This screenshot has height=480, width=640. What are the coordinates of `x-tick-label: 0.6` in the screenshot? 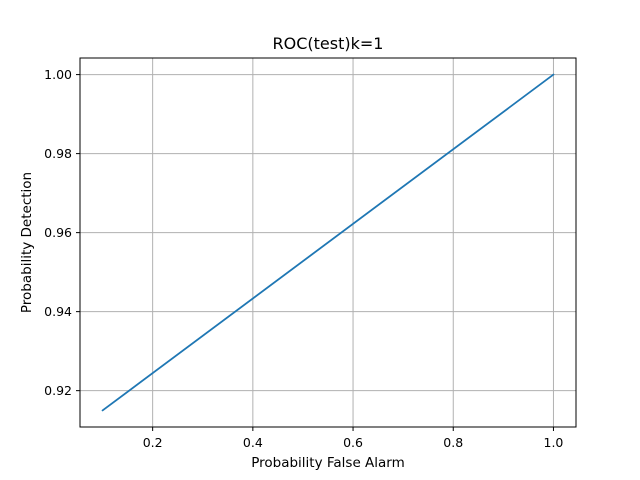 It's located at (353, 442).